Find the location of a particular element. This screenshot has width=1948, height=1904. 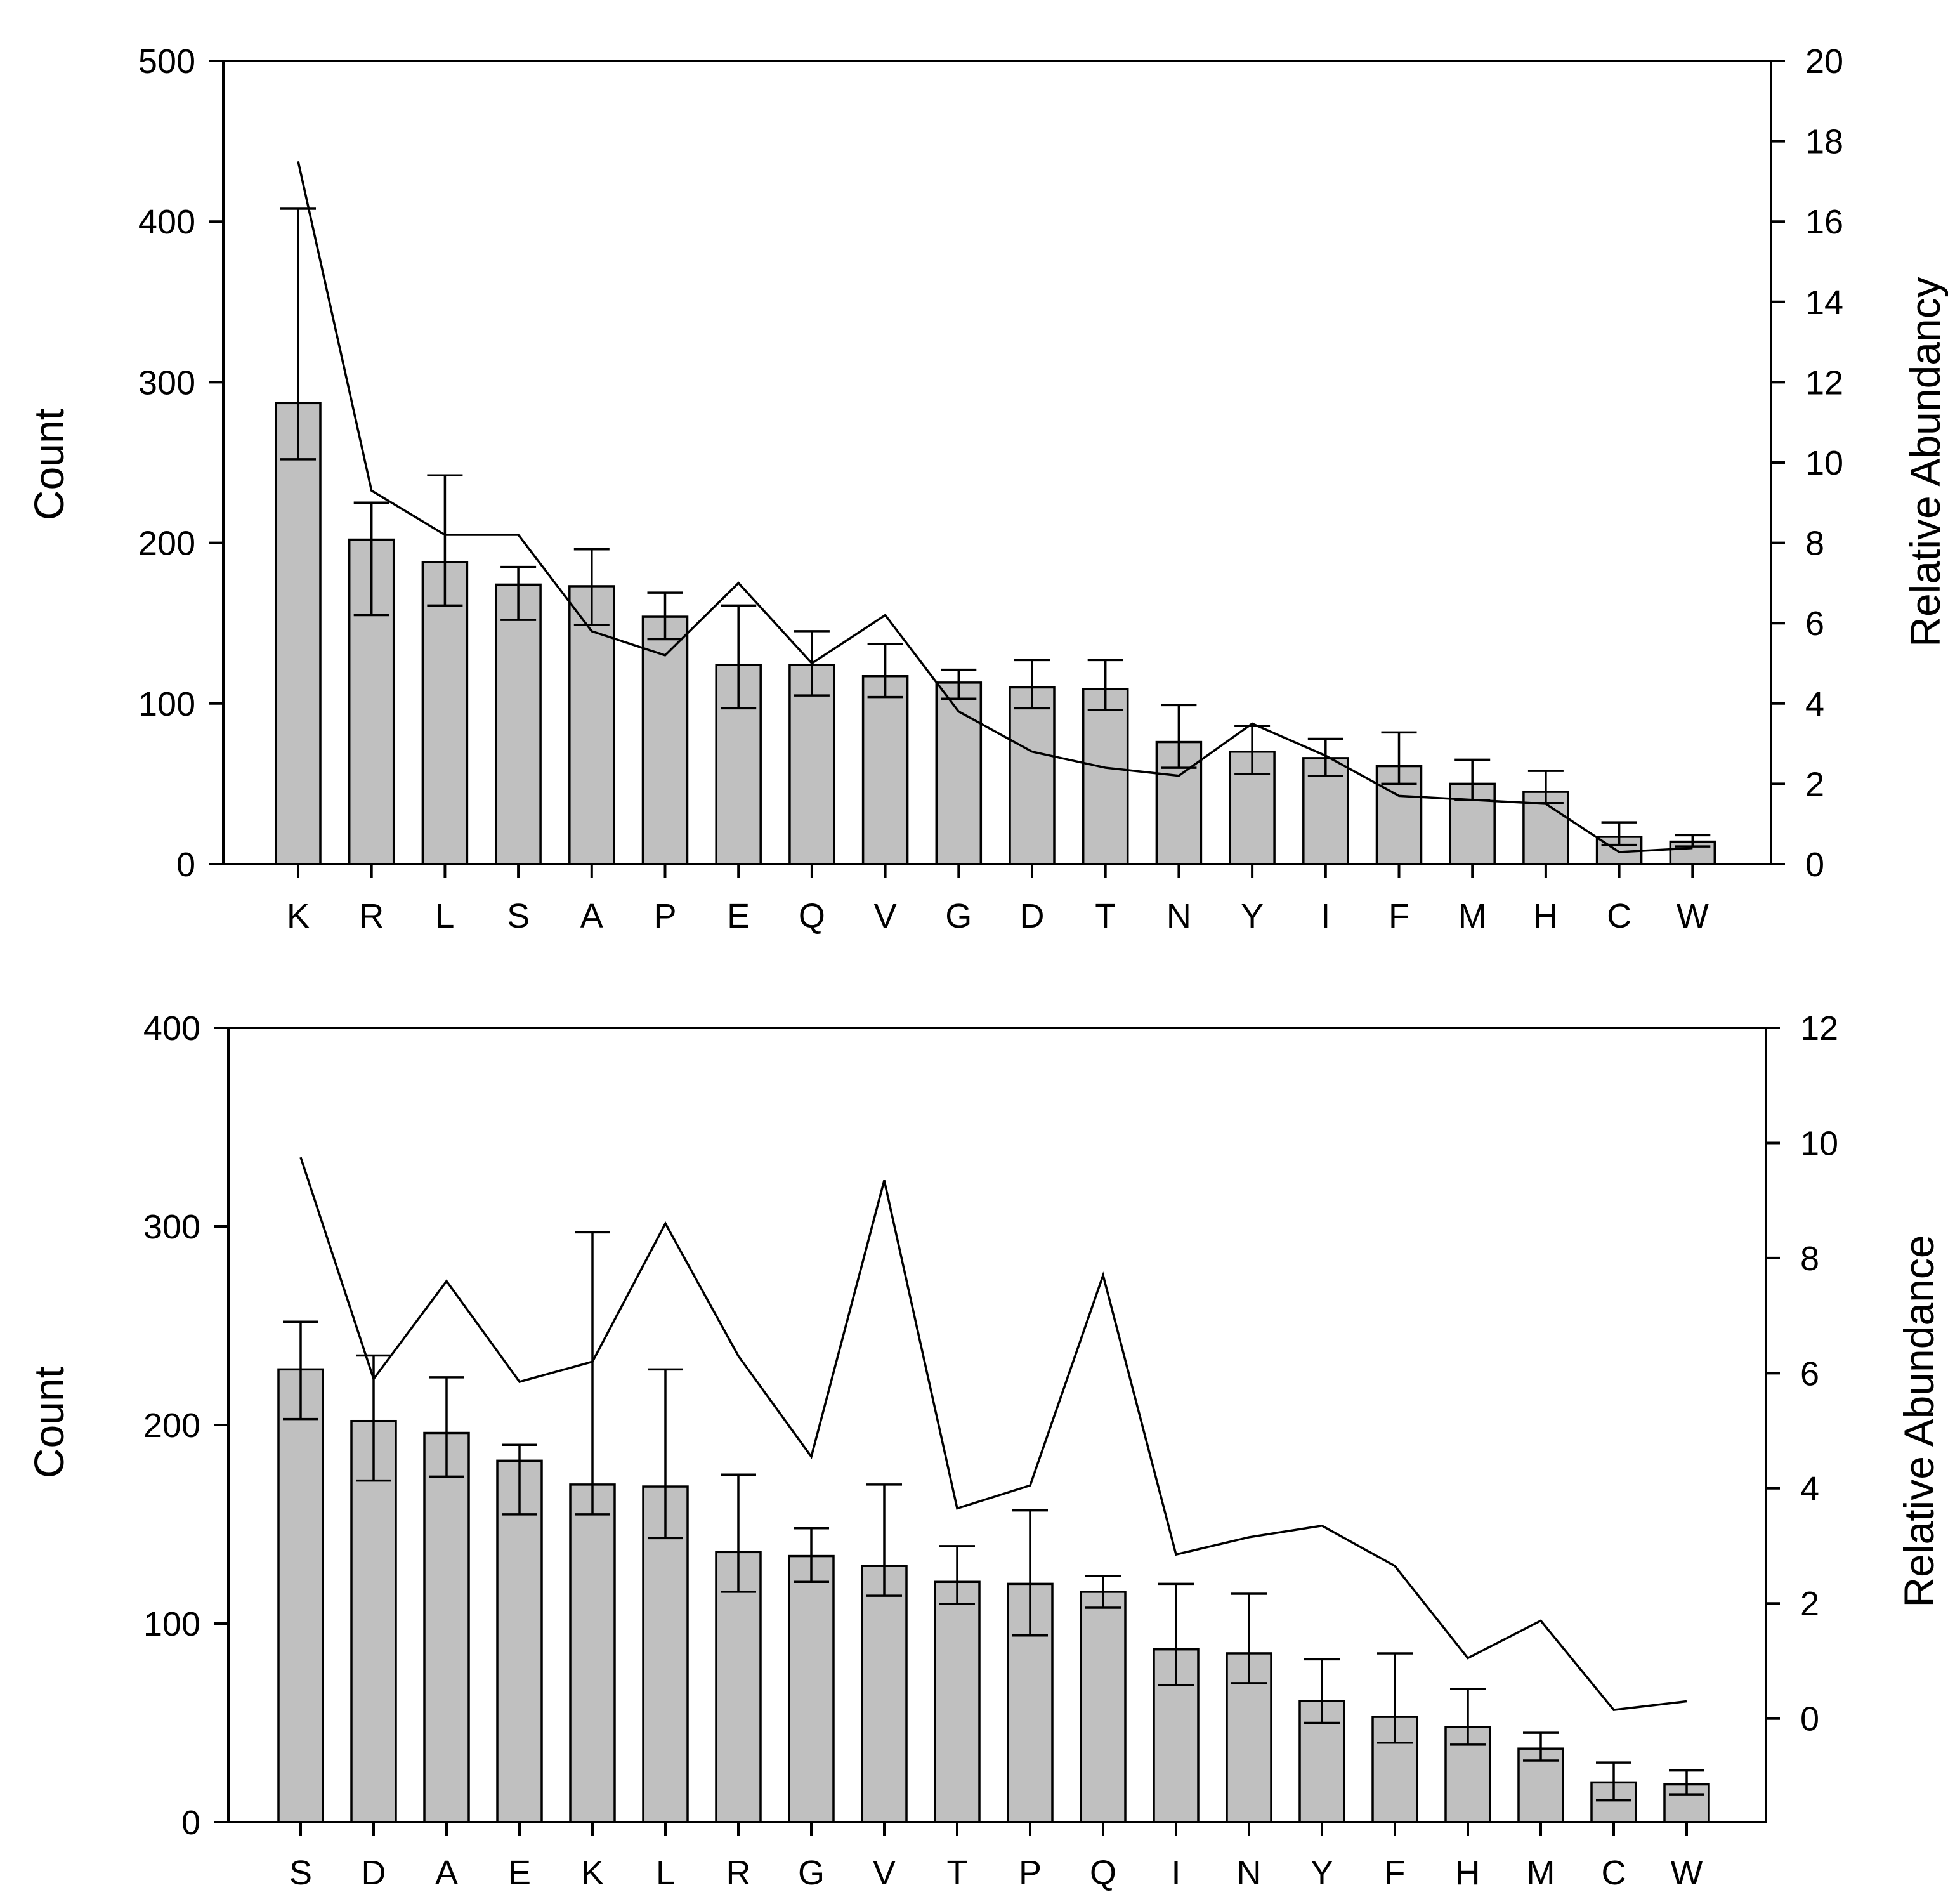

bottom-right-axis: 0 2 4 6 8 10 12 is located at coordinates (1802, 1373).